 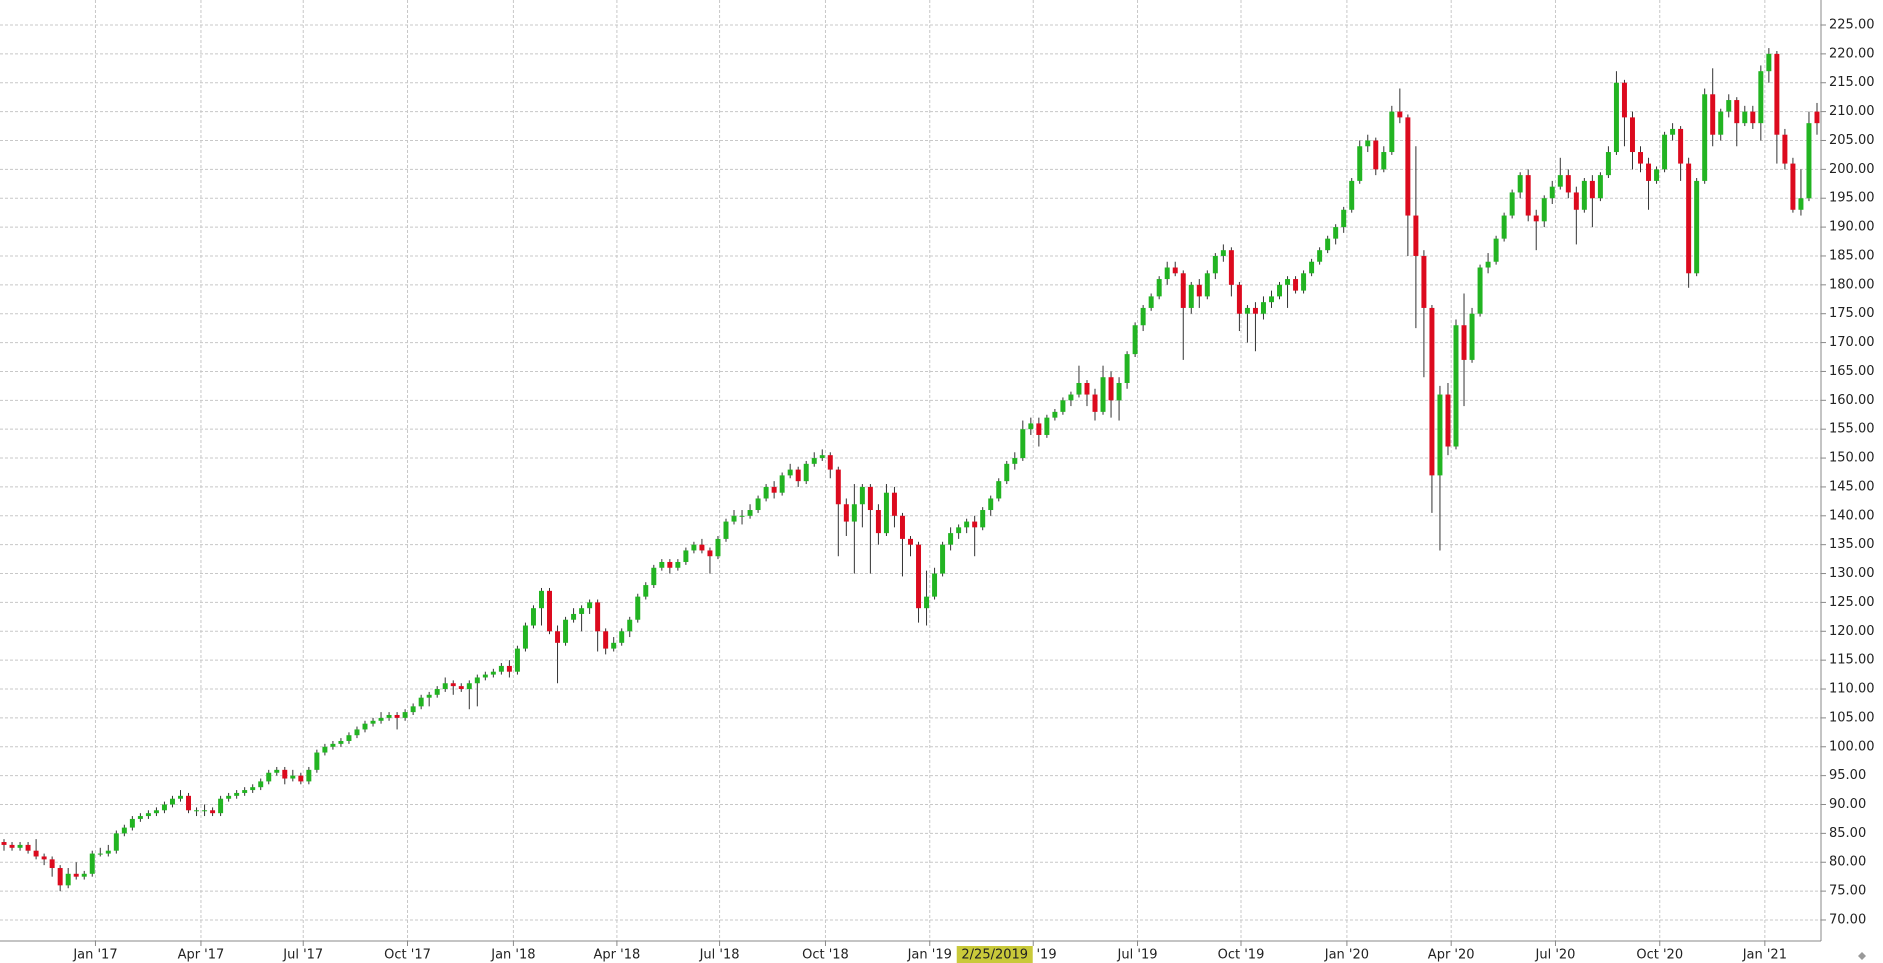 What do you see at coordinates (1852, 458) in the screenshot?
I see `y-tick-label: 150.00` at bounding box center [1852, 458].